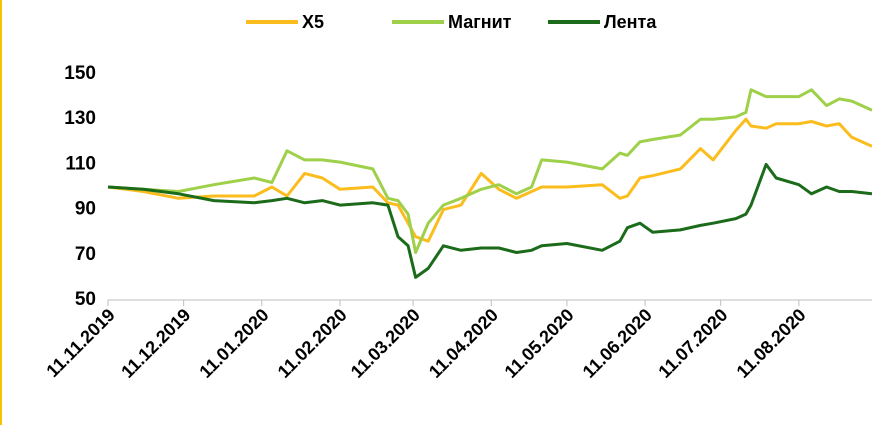  Describe the element at coordinates (385, 343) in the screenshot. I see `x-tick-label: 11.03.2020` at that location.